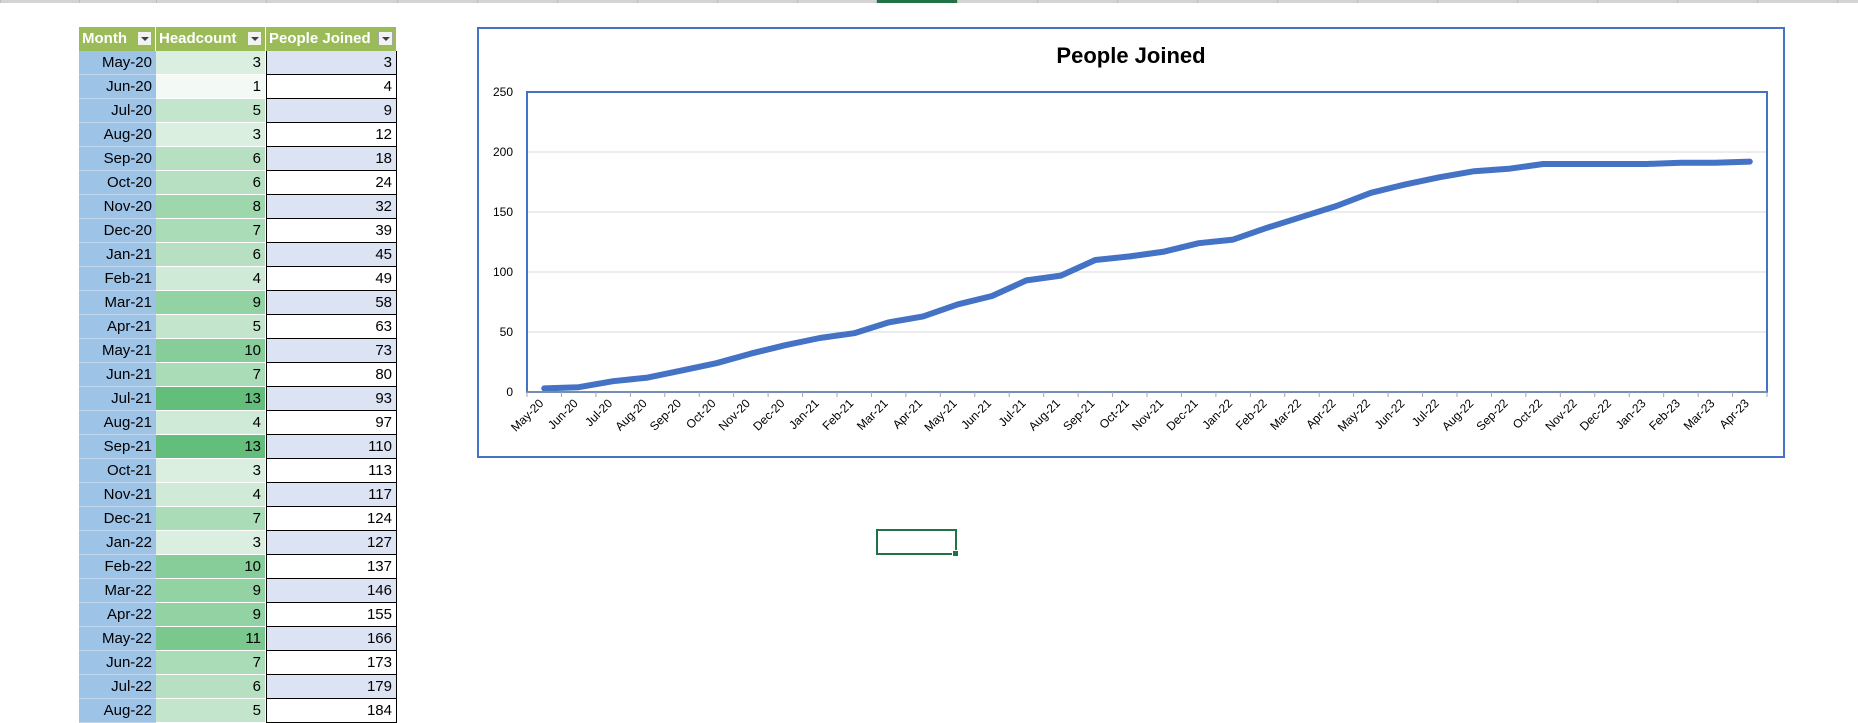 The height and width of the screenshot is (723, 1858). Describe the element at coordinates (331, 399) in the screenshot. I see `cell-people-joined: 93` at that location.